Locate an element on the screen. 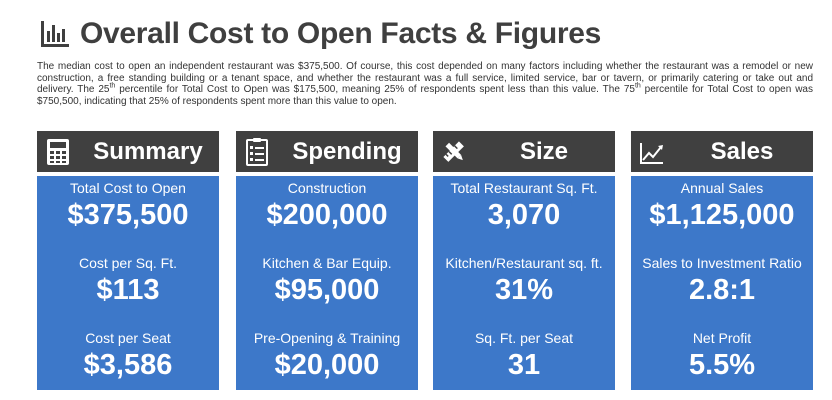 This screenshot has width=832, height=400. metric-label: Pre-Opening & Training is located at coordinates (327, 338).